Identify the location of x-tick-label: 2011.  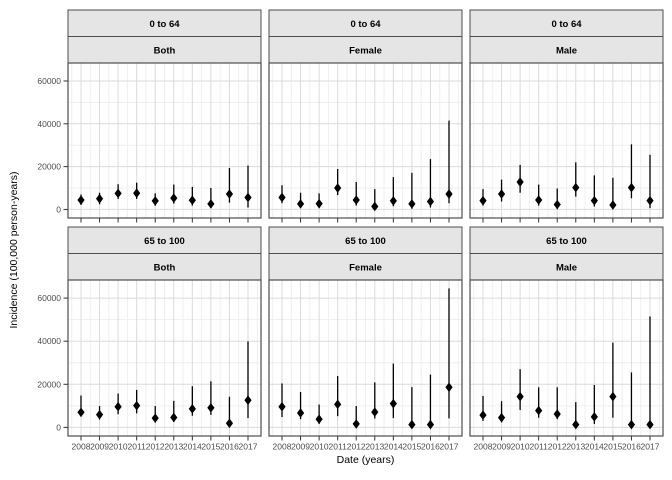
(539, 447).